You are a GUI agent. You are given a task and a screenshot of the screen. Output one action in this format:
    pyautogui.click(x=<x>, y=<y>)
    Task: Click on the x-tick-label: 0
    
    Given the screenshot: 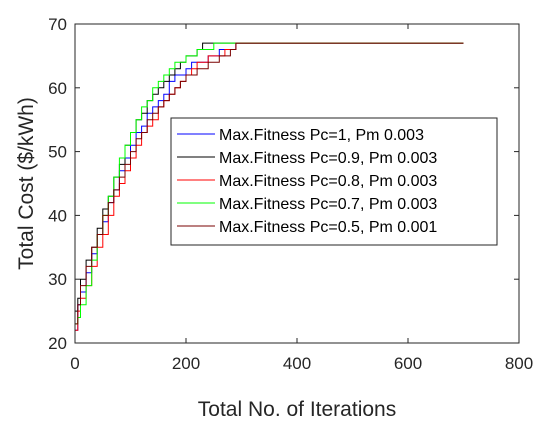 What is the action you would take?
    pyautogui.click(x=74, y=363)
    